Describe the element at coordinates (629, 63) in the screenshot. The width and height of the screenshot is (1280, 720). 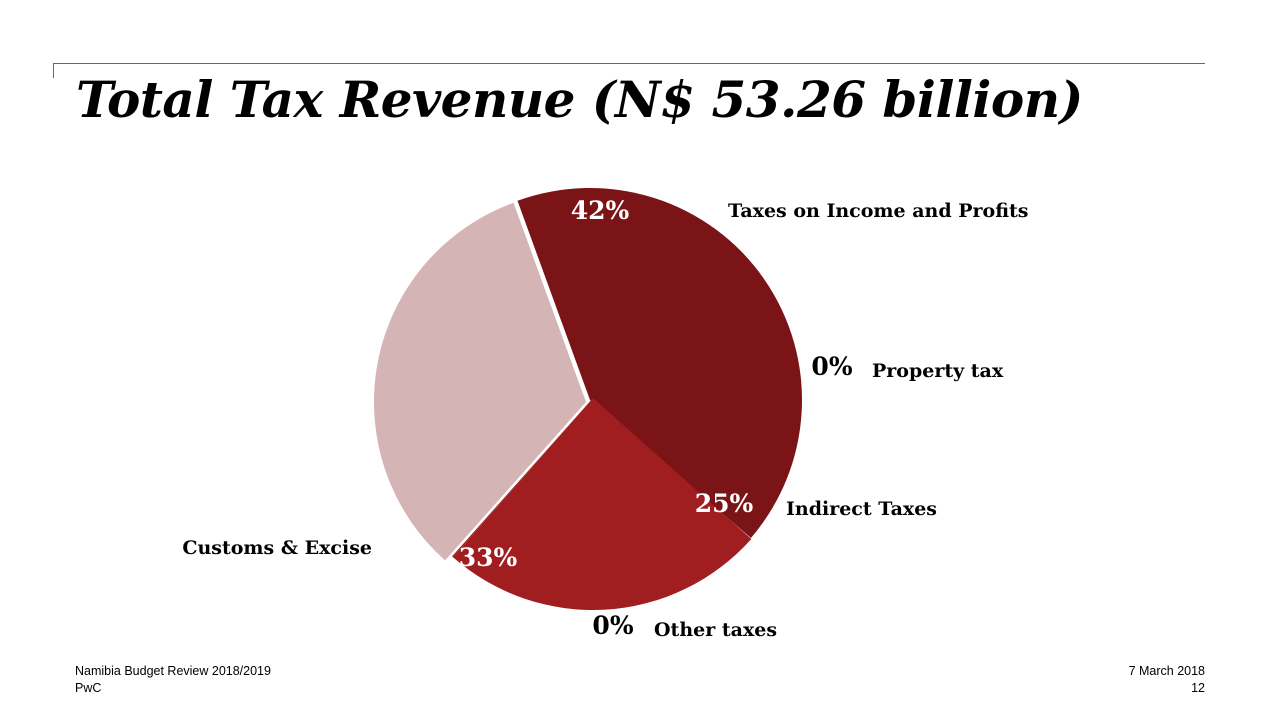
I see `title-rule` at that location.